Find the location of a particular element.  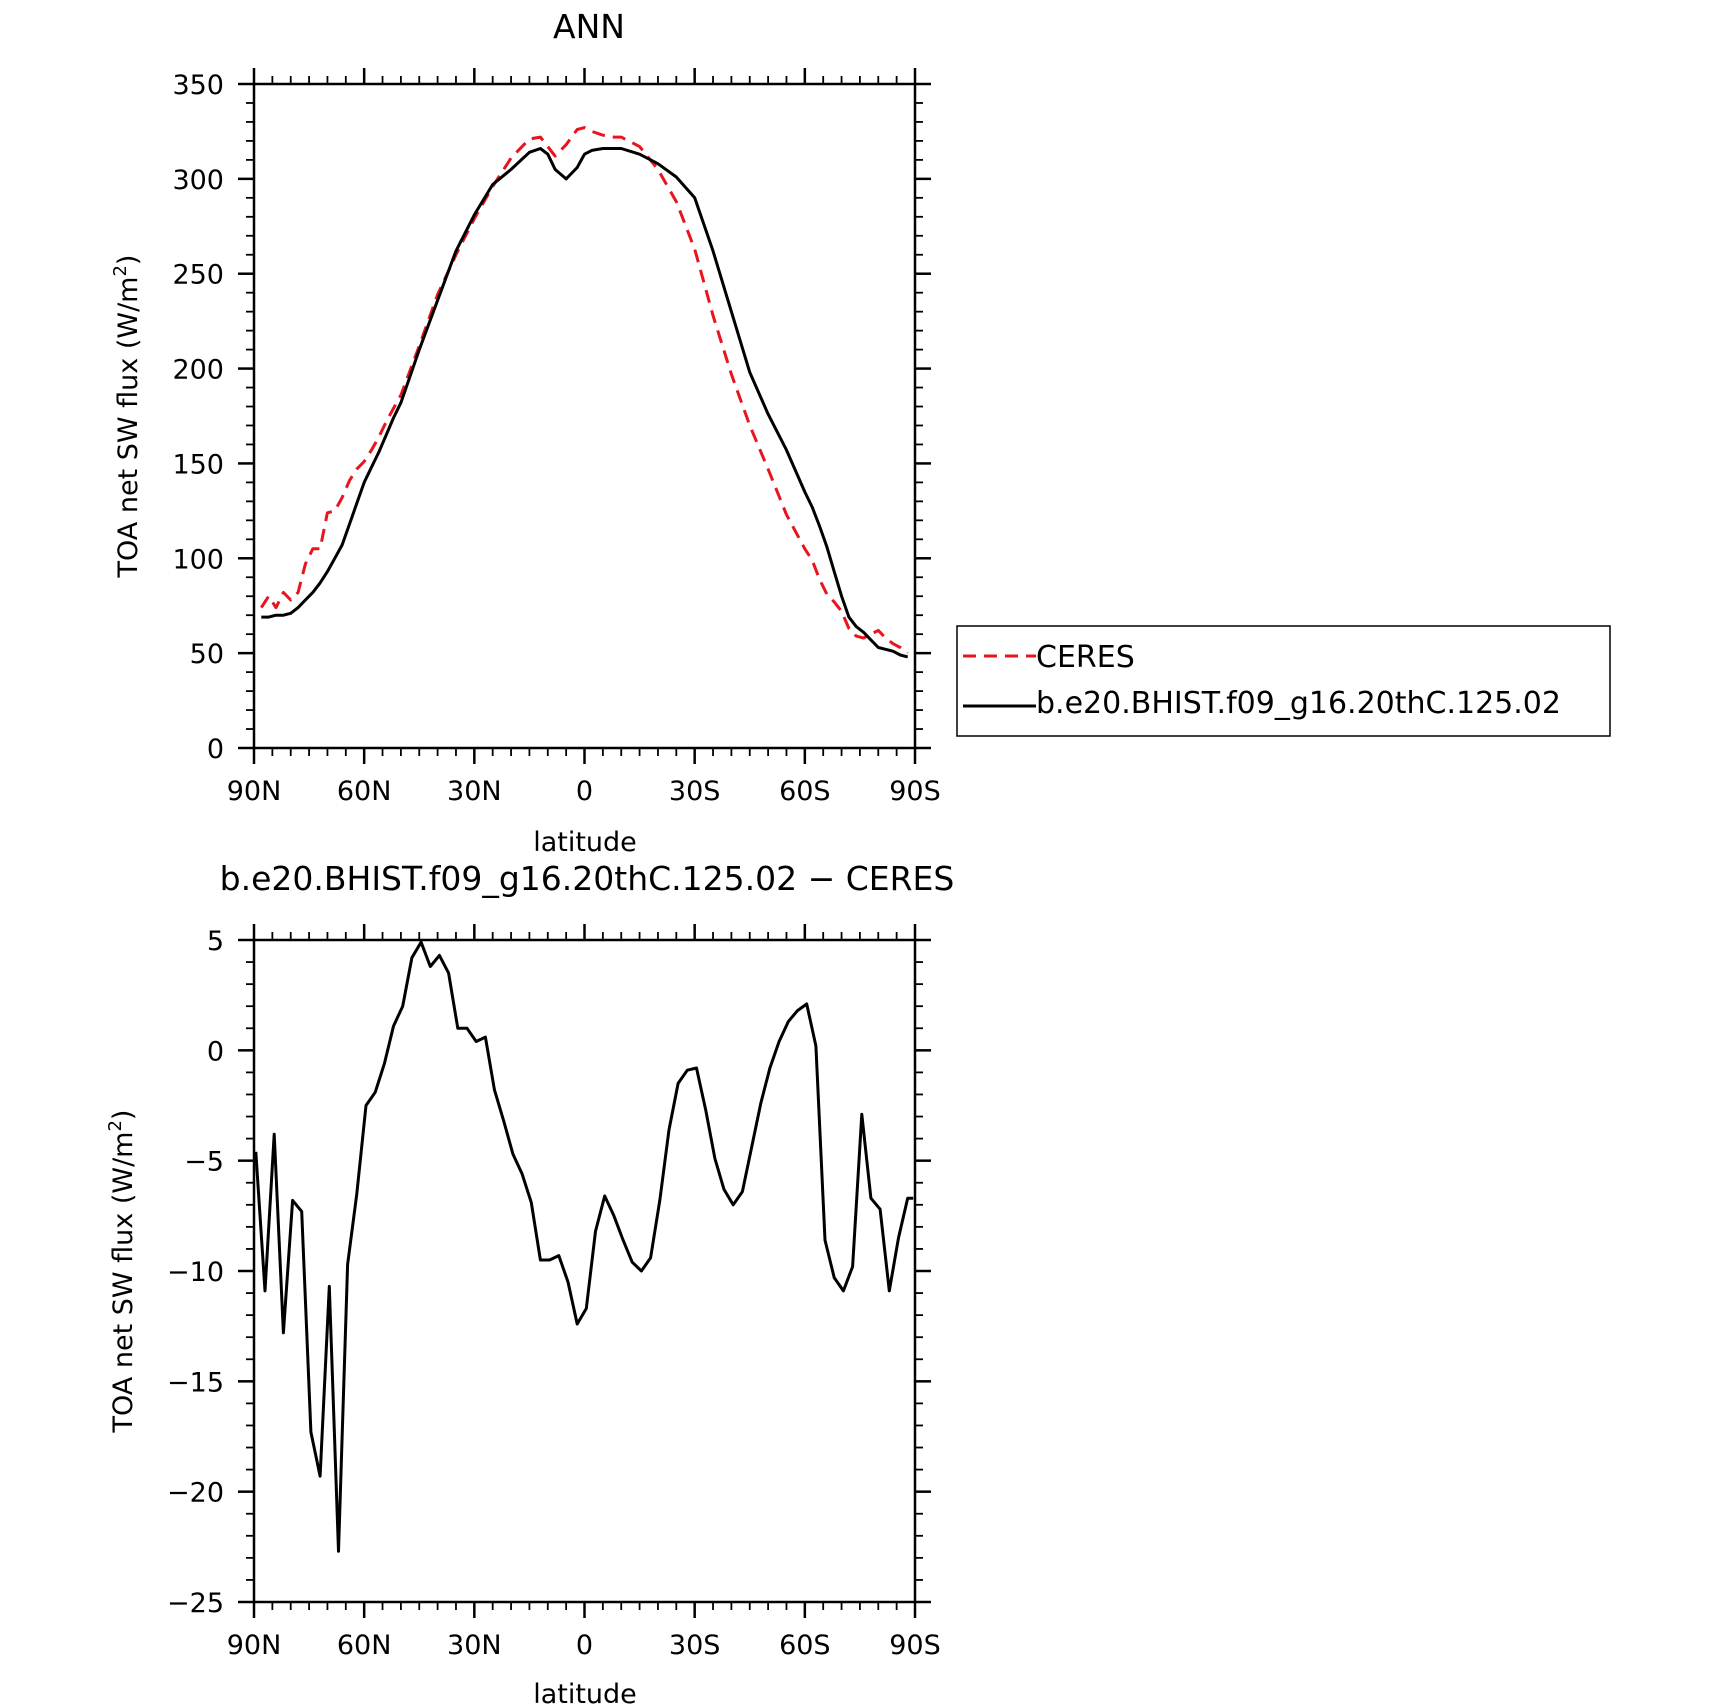

top-y-axis-title: TOA net SW flux (W/m2) is located at coordinates (127, 417).